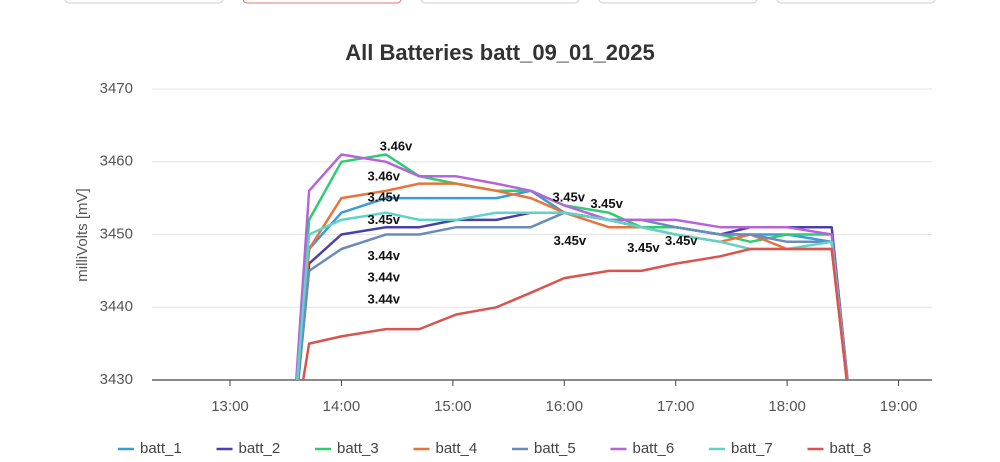 The image size is (1000, 462). What do you see at coordinates (453, 406) in the screenshot?
I see `x-tick-label: 15:00` at bounding box center [453, 406].